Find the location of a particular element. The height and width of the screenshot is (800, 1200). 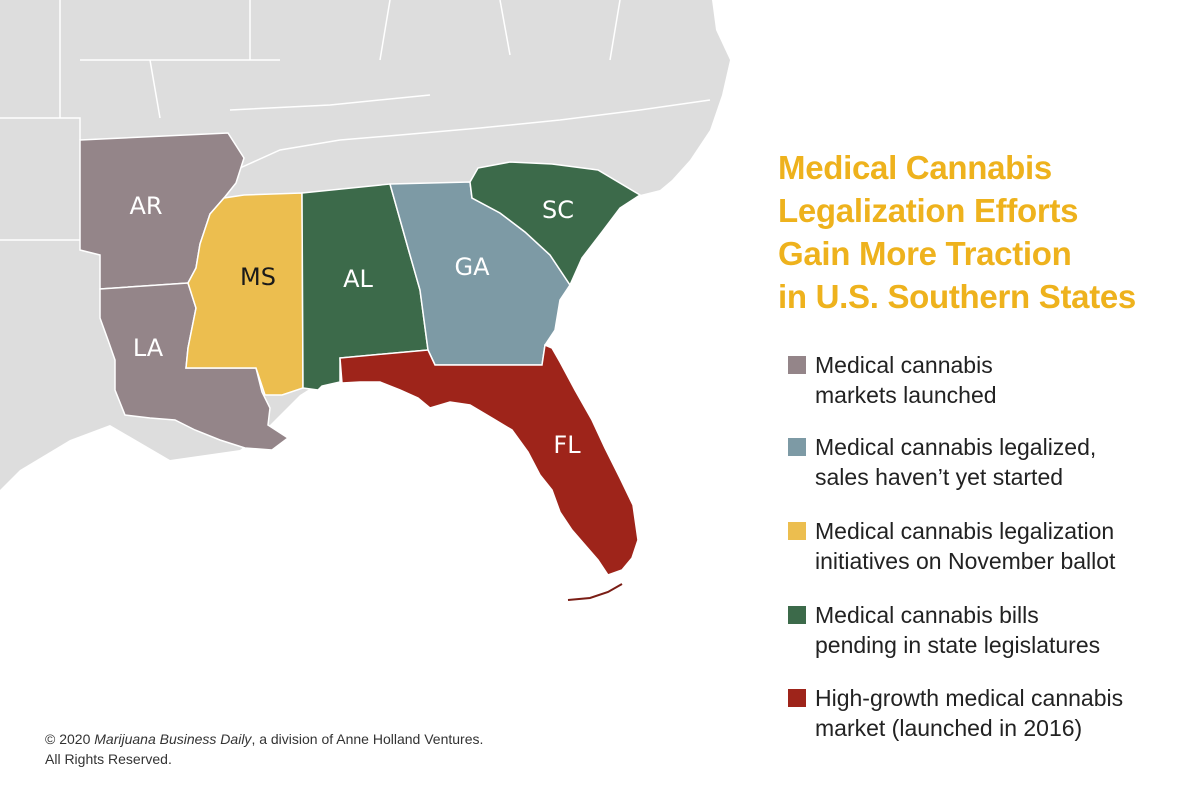

title-line: Medical Cannabis is located at coordinates (915, 167).